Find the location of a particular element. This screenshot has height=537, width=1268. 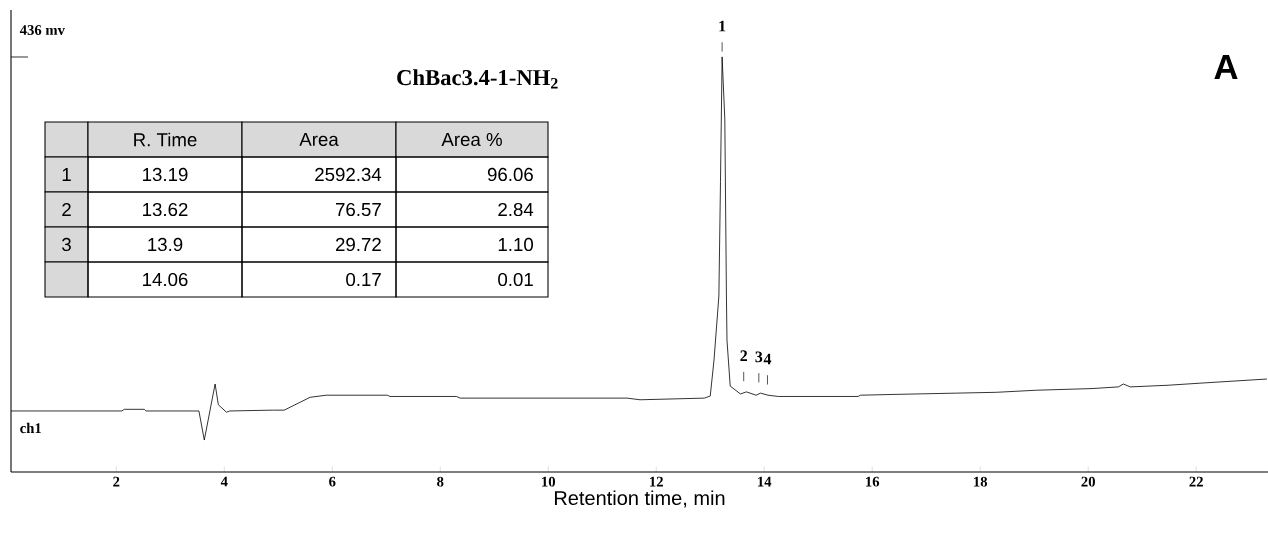

x-tick-label: 14 is located at coordinates (765, 481).